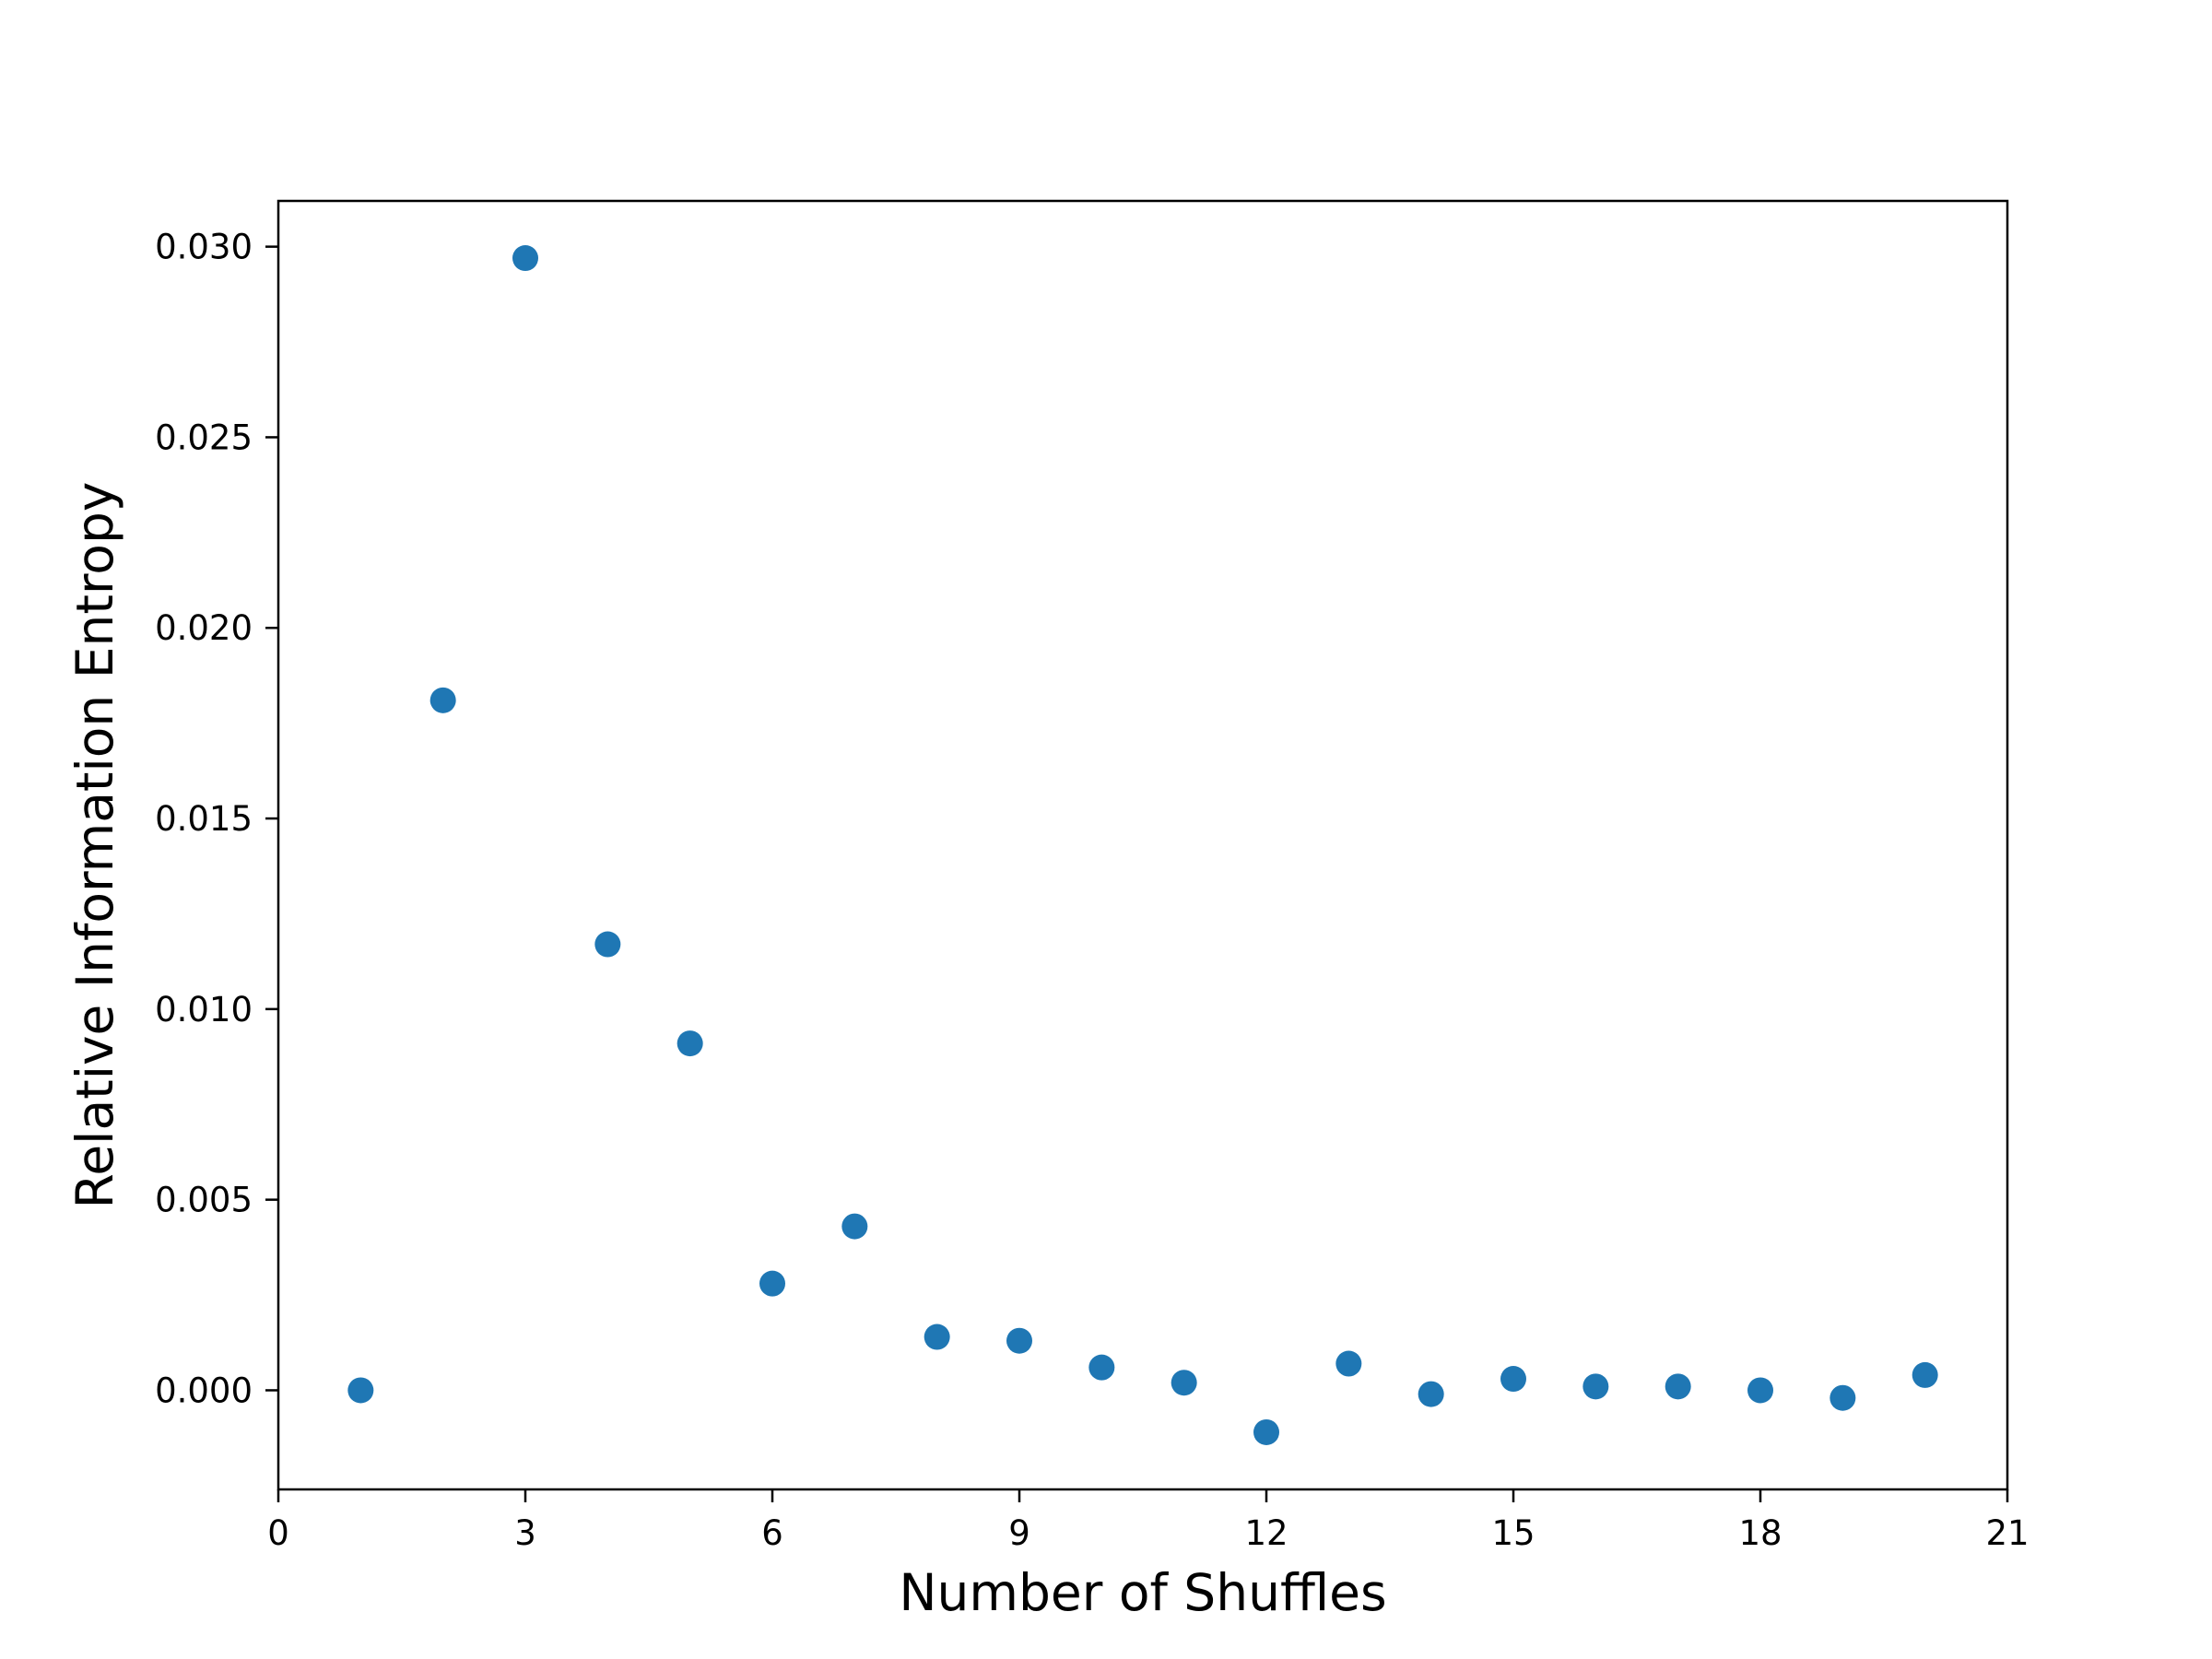 The height and width of the screenshot is (1659, 2212). I want to click on x-tick-label: 6, so click(772, 1533).